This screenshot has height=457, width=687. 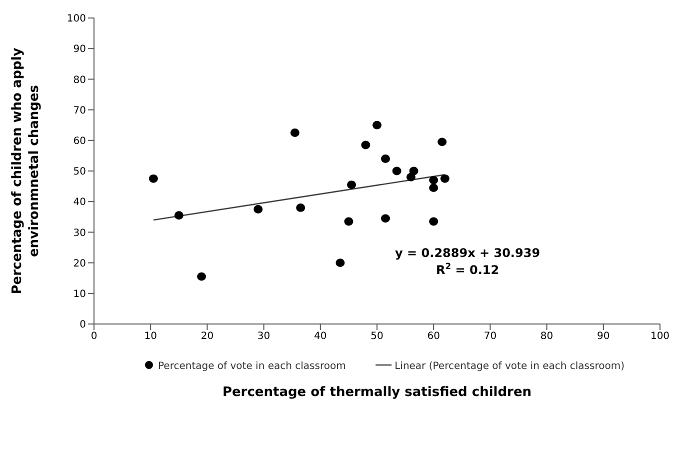 I want to click on x-tick-label: 90, so click(x=603, y=336).